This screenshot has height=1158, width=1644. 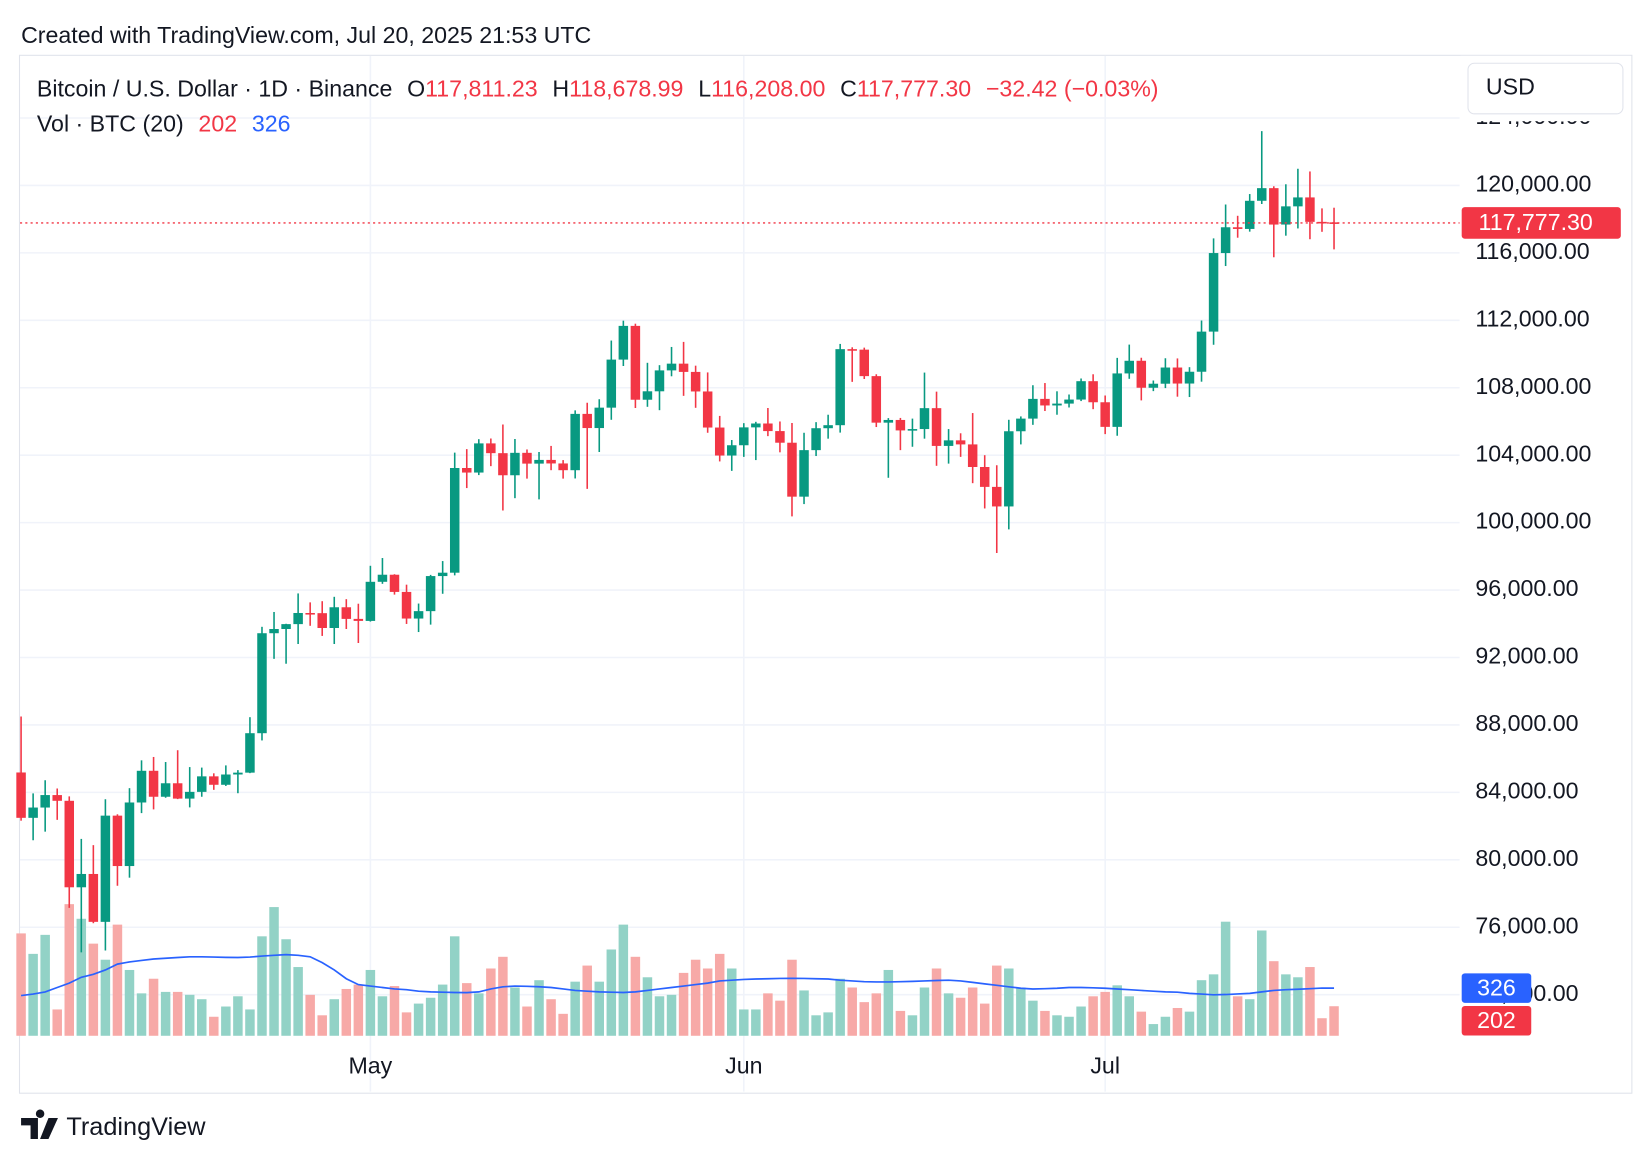 What do you see at coordinates (1533, 184) in the screenshot?
I see `y-tick-label: 120,000.00` at bounding box center [1533, 184].